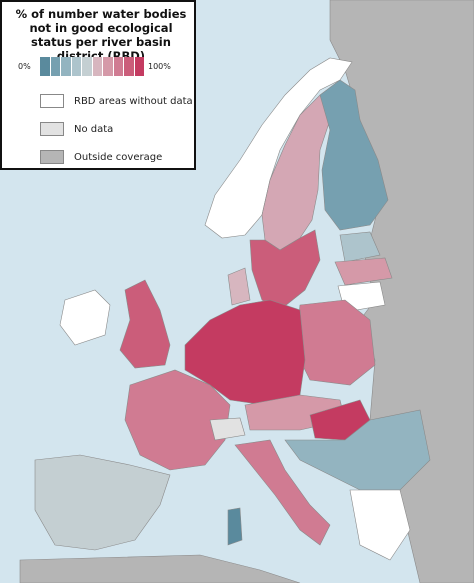 This screenshot has width=474, height=583. I want to click on scale-max-label: 100%, so click(159, 66).